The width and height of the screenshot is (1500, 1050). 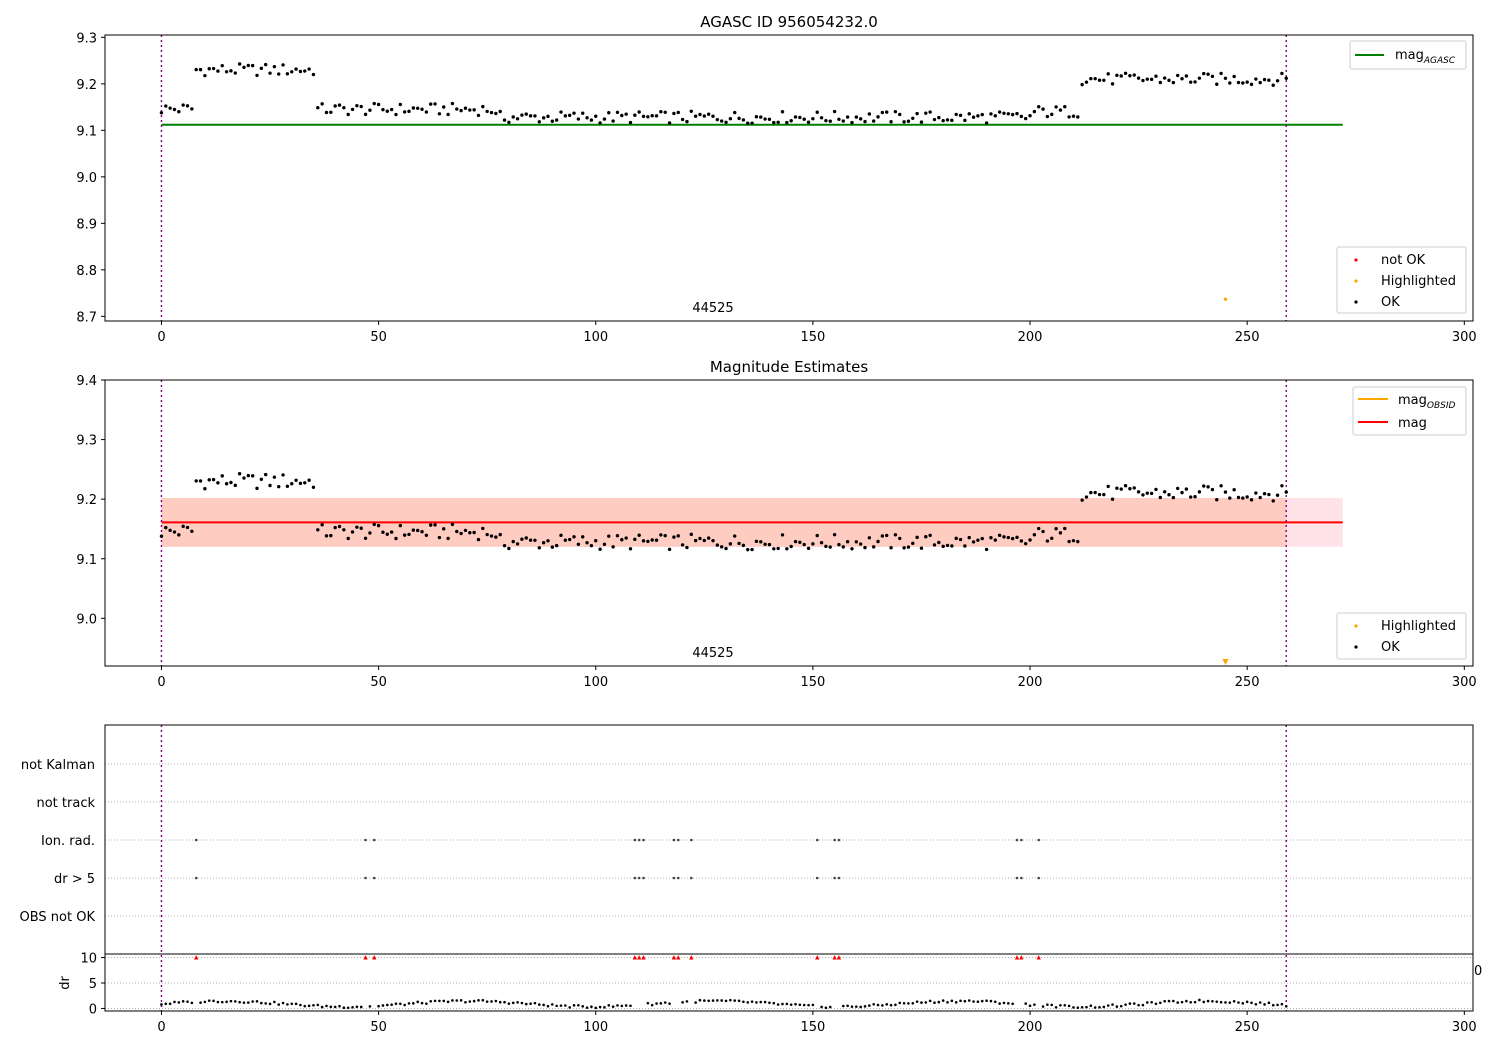 I want to click on x-tick-label: 250, so click(x=1247, y=1027).